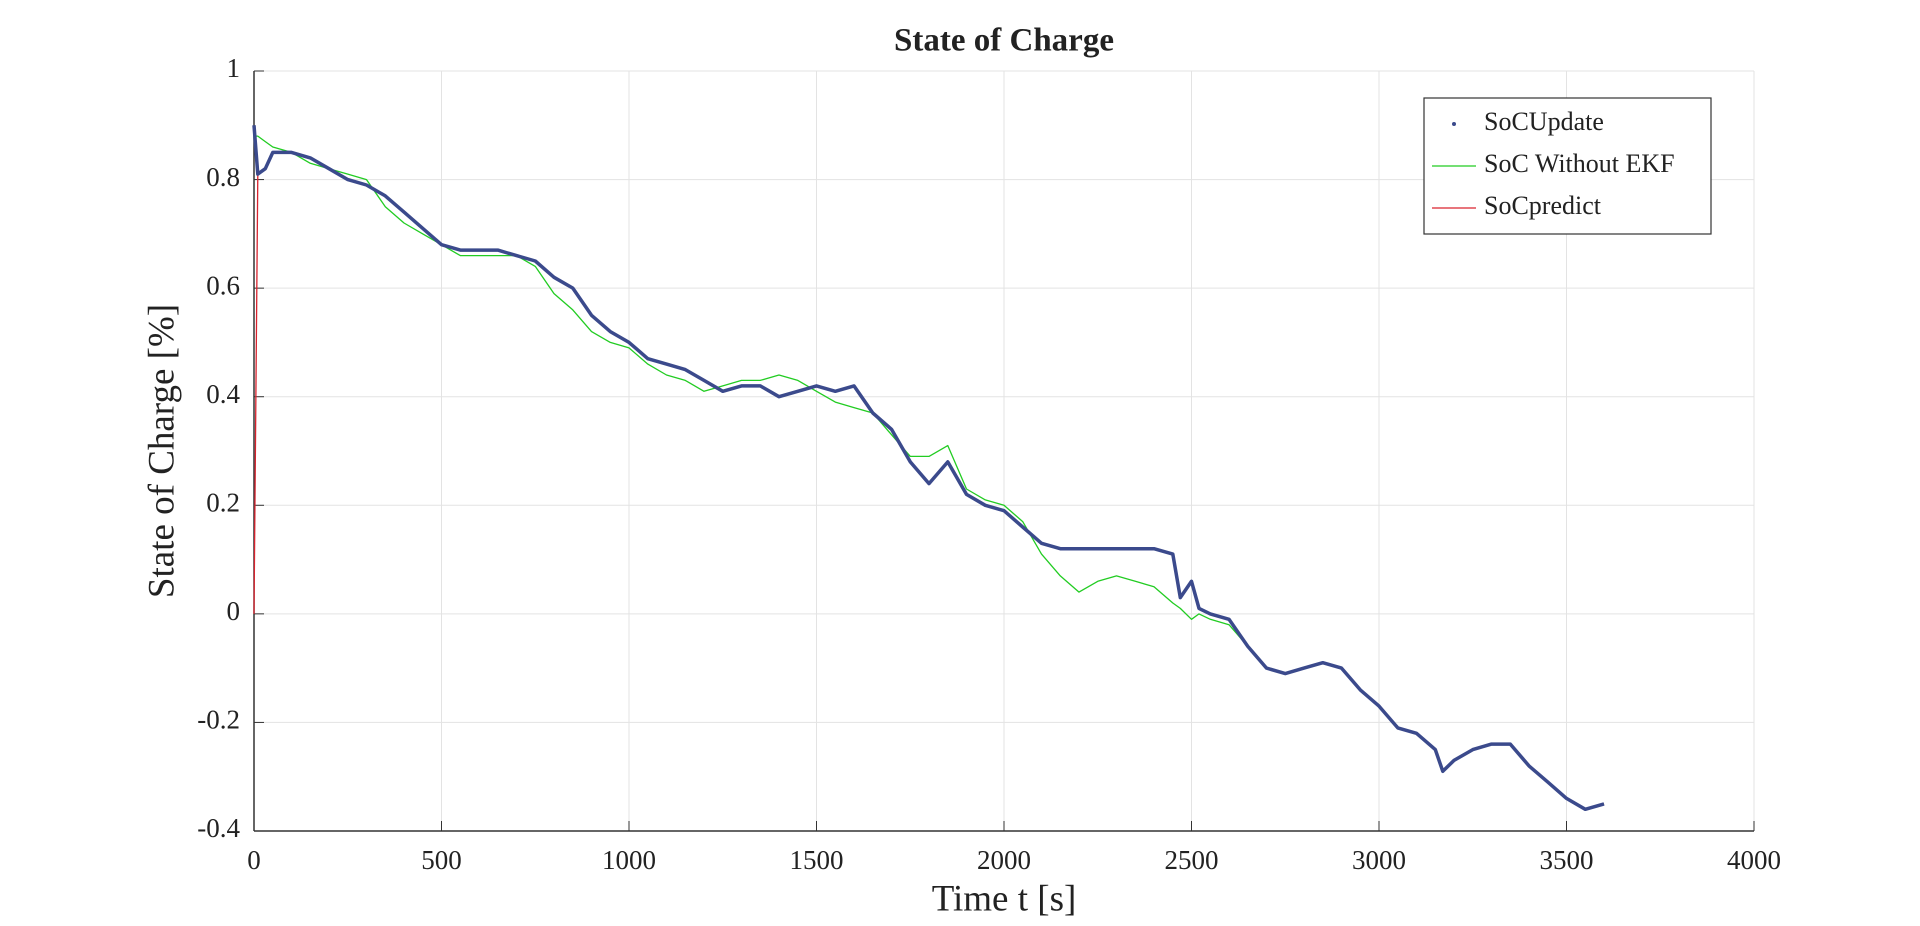 Image resolution: width=1920 pixels, height=926 pixels. I want to click on legend-swatch, so click(1454, 124).